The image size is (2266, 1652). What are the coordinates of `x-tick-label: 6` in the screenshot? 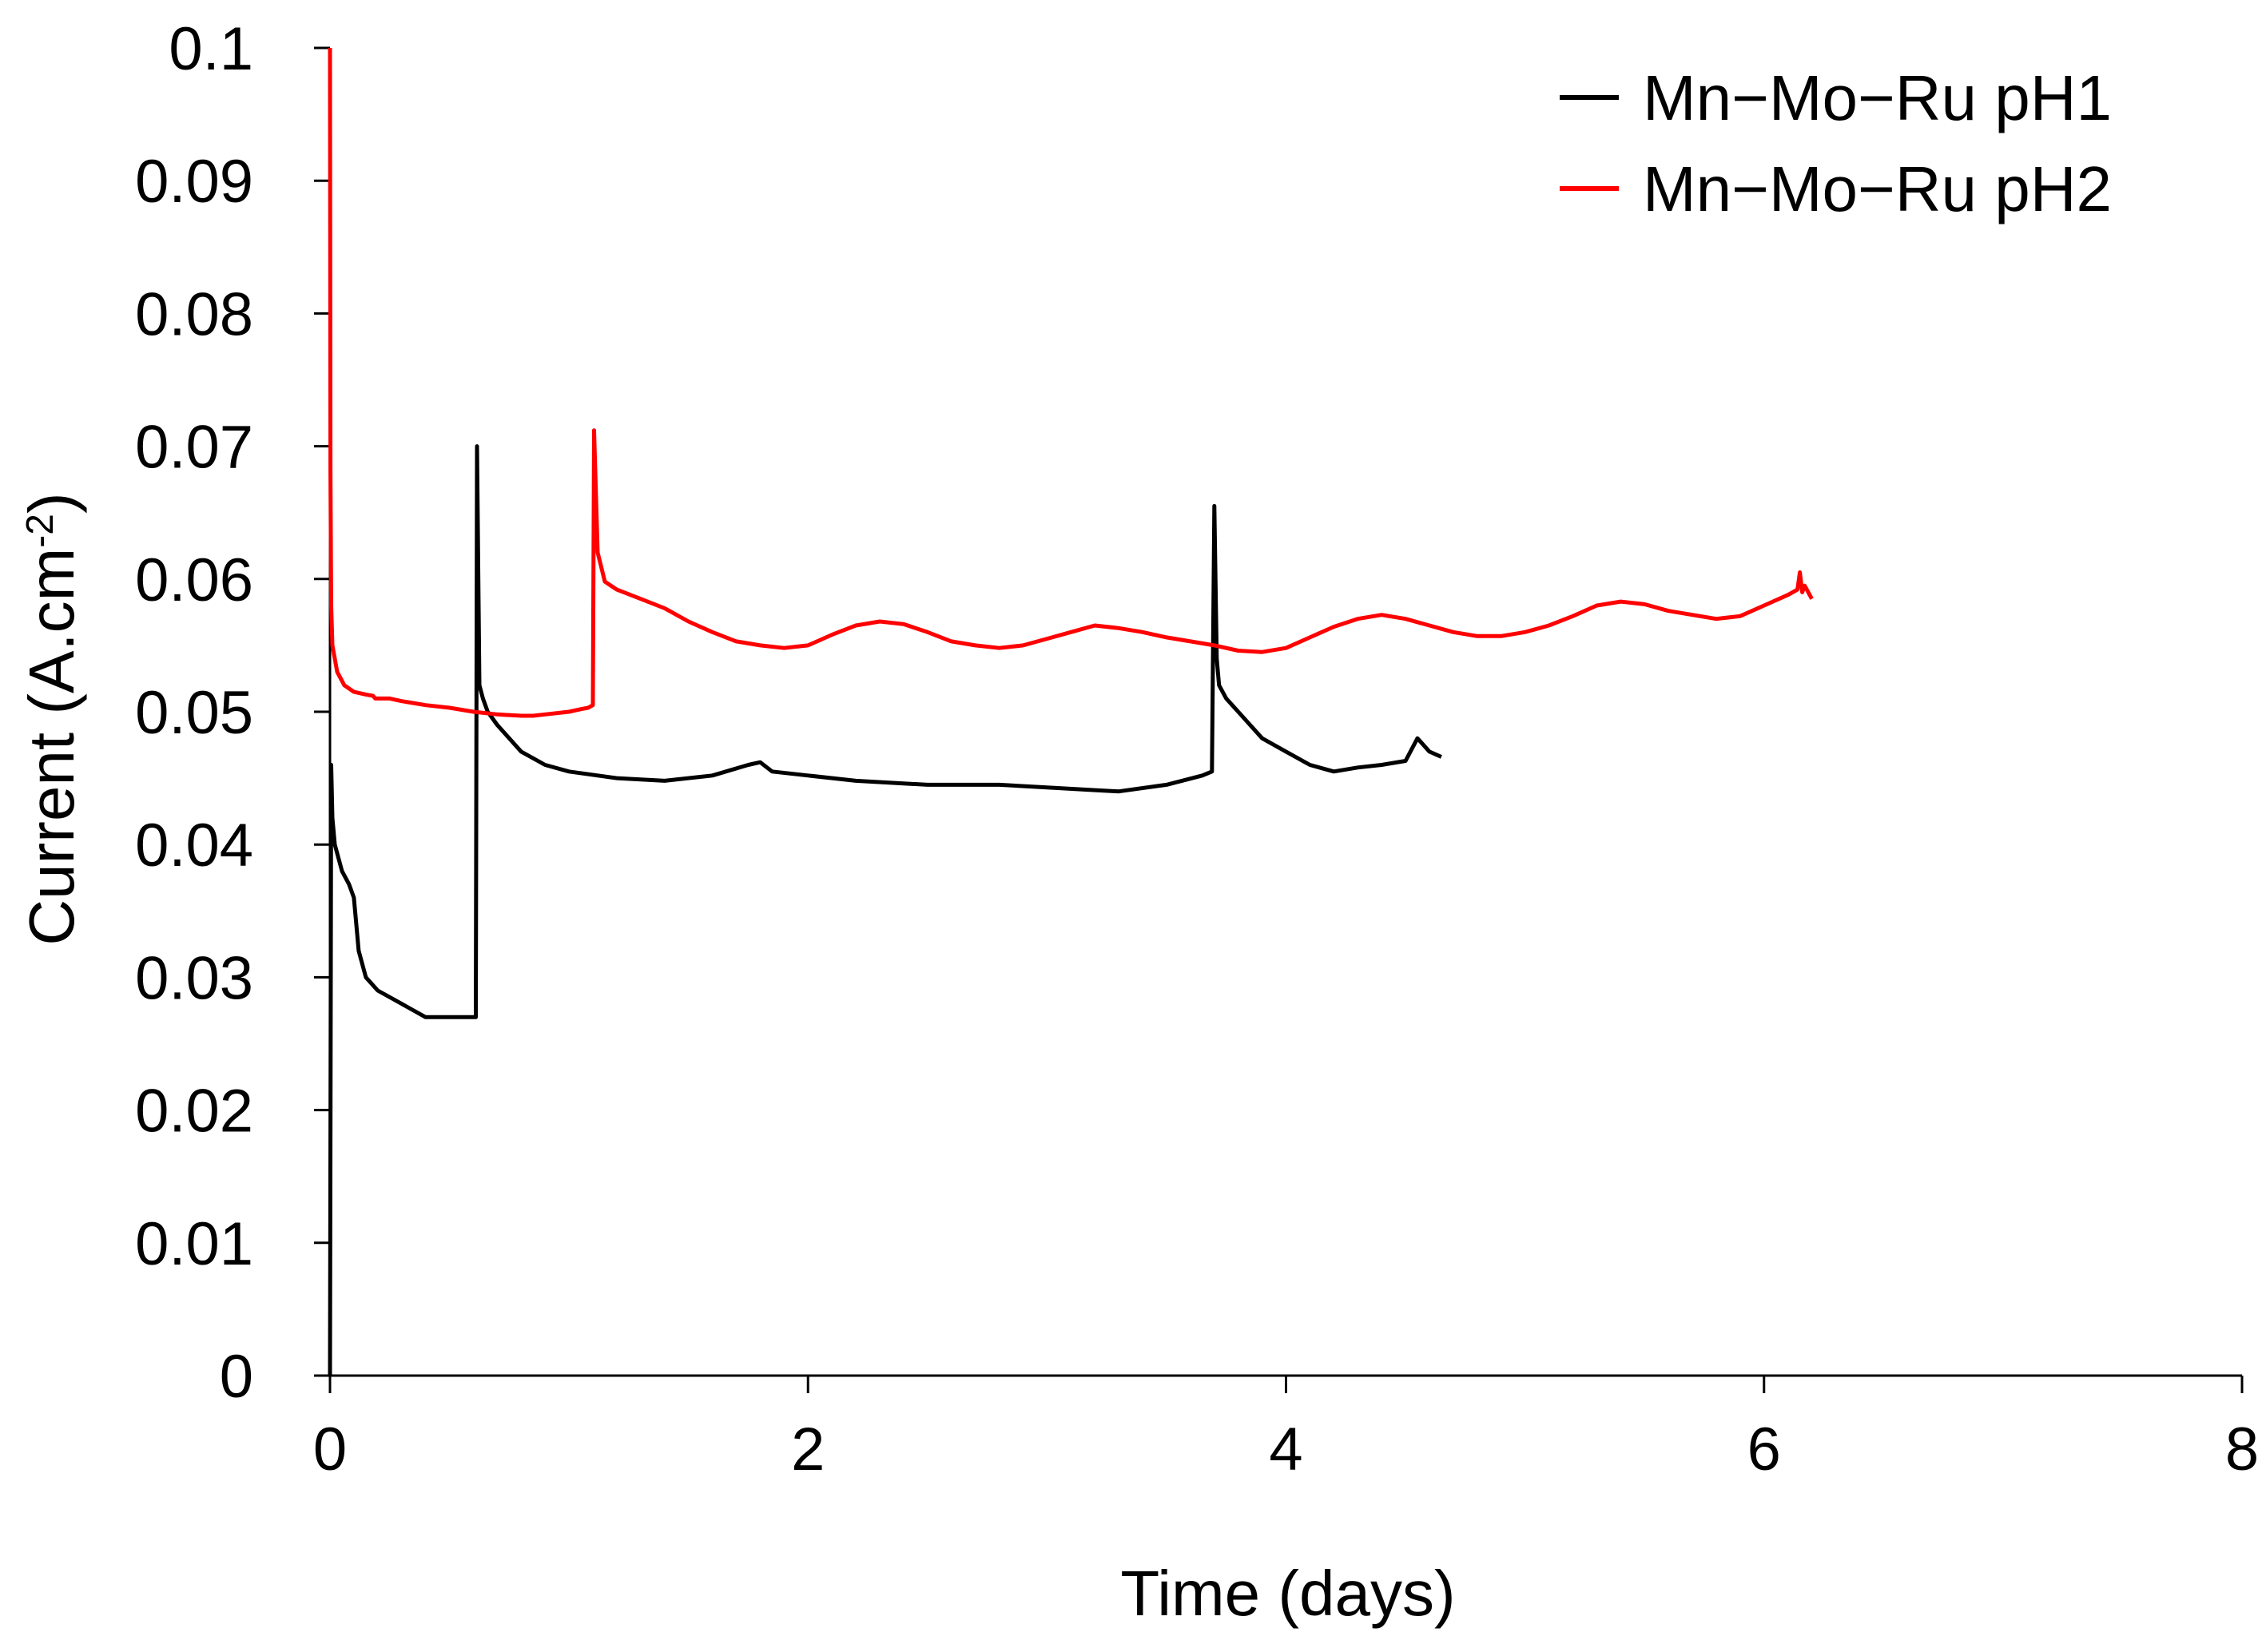 It's located at (1764, 1449).